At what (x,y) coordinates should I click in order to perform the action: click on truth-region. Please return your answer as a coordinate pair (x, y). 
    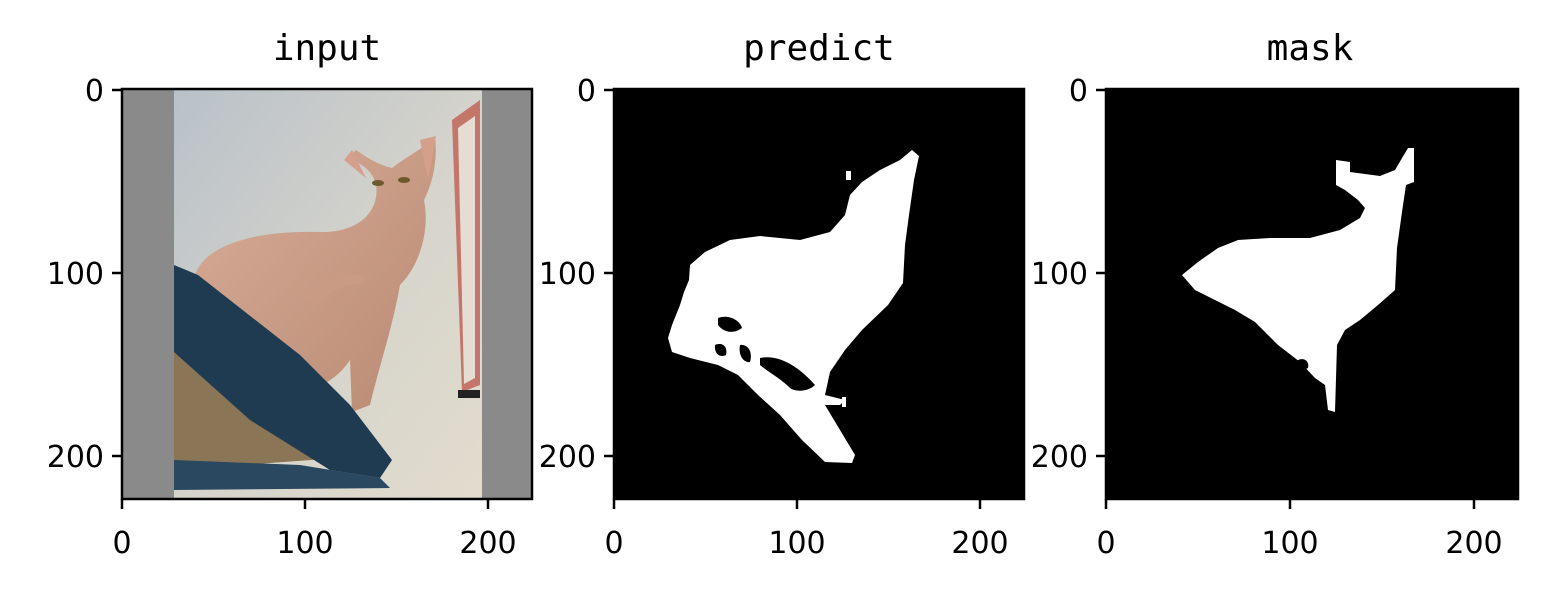
    Looking at the image, I should click on (1298, 280).